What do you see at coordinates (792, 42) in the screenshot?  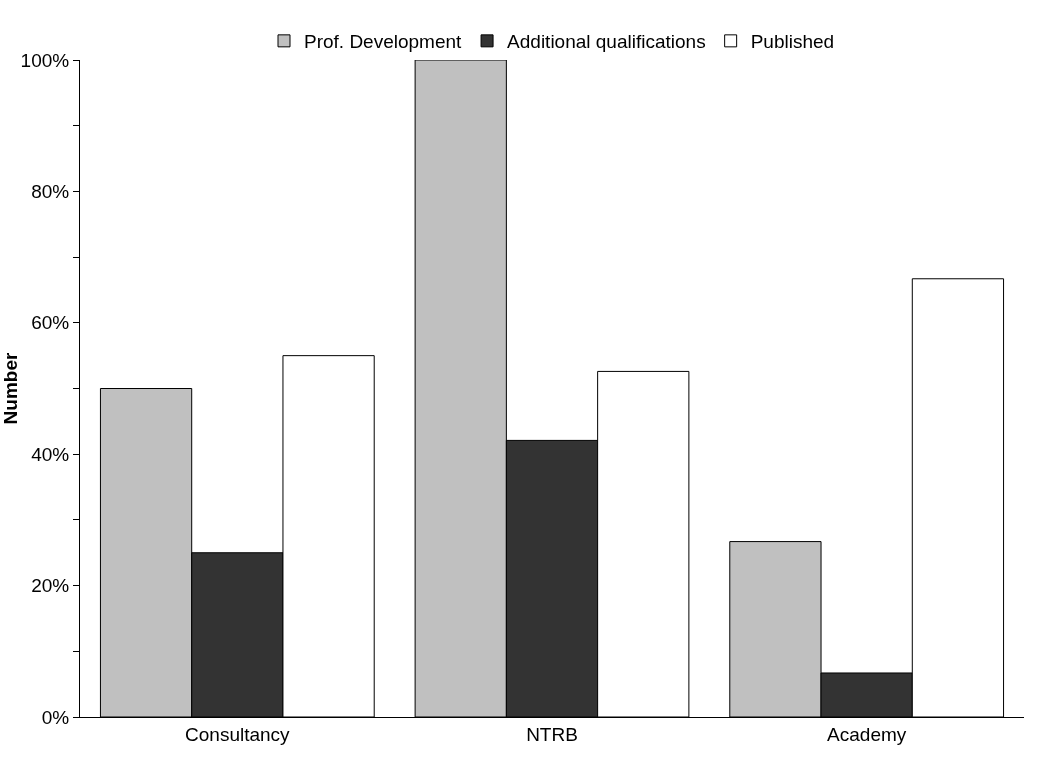 I see `legend-label: Published` at bounding box center [792, 42].